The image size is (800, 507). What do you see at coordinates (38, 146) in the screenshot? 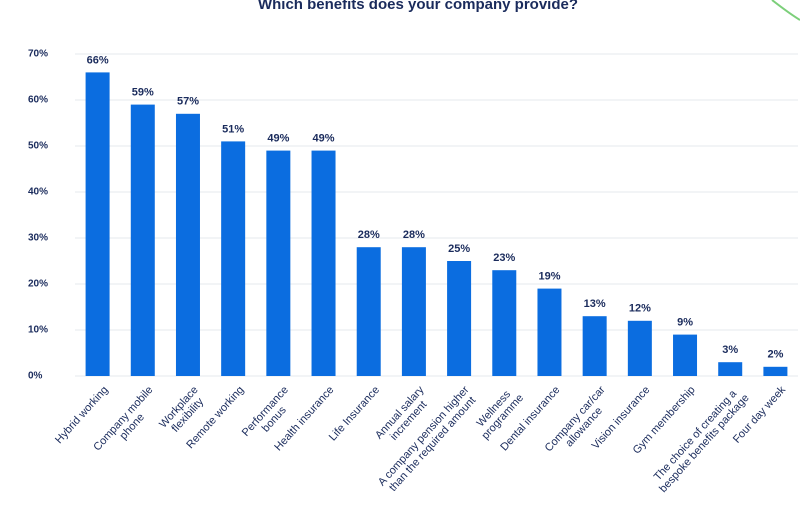
I see `y-tick-label: 50%` at bounding box center [38, 146].